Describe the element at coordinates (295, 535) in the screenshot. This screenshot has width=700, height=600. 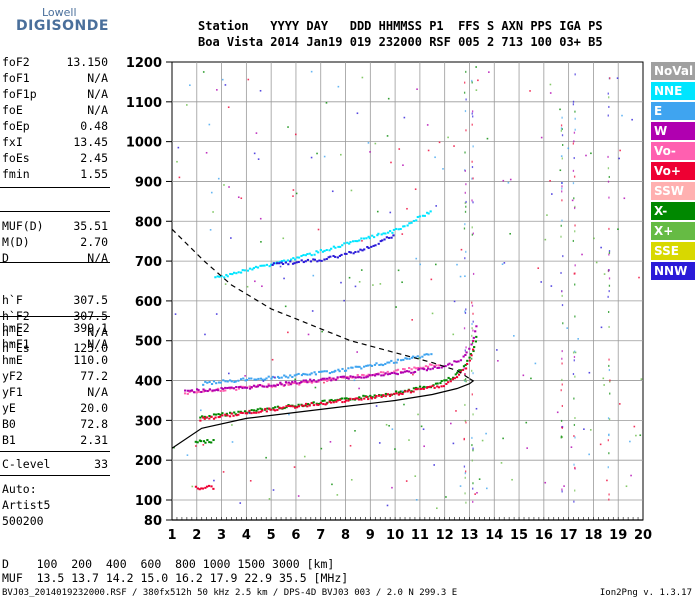
I see `x-tick-label: 6` at that location.